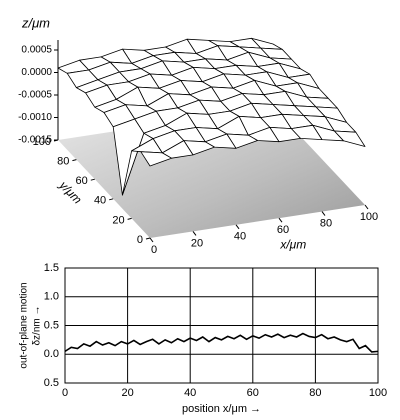 This screenshot has width=400, height=420. I want to click on z-tick-label: 0.0000, so click(36, 72).